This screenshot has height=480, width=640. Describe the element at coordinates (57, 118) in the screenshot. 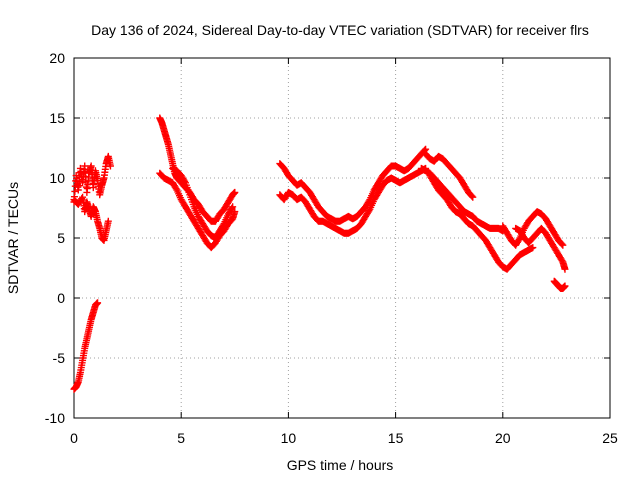

I see `y-tick-label: 15` at that location.